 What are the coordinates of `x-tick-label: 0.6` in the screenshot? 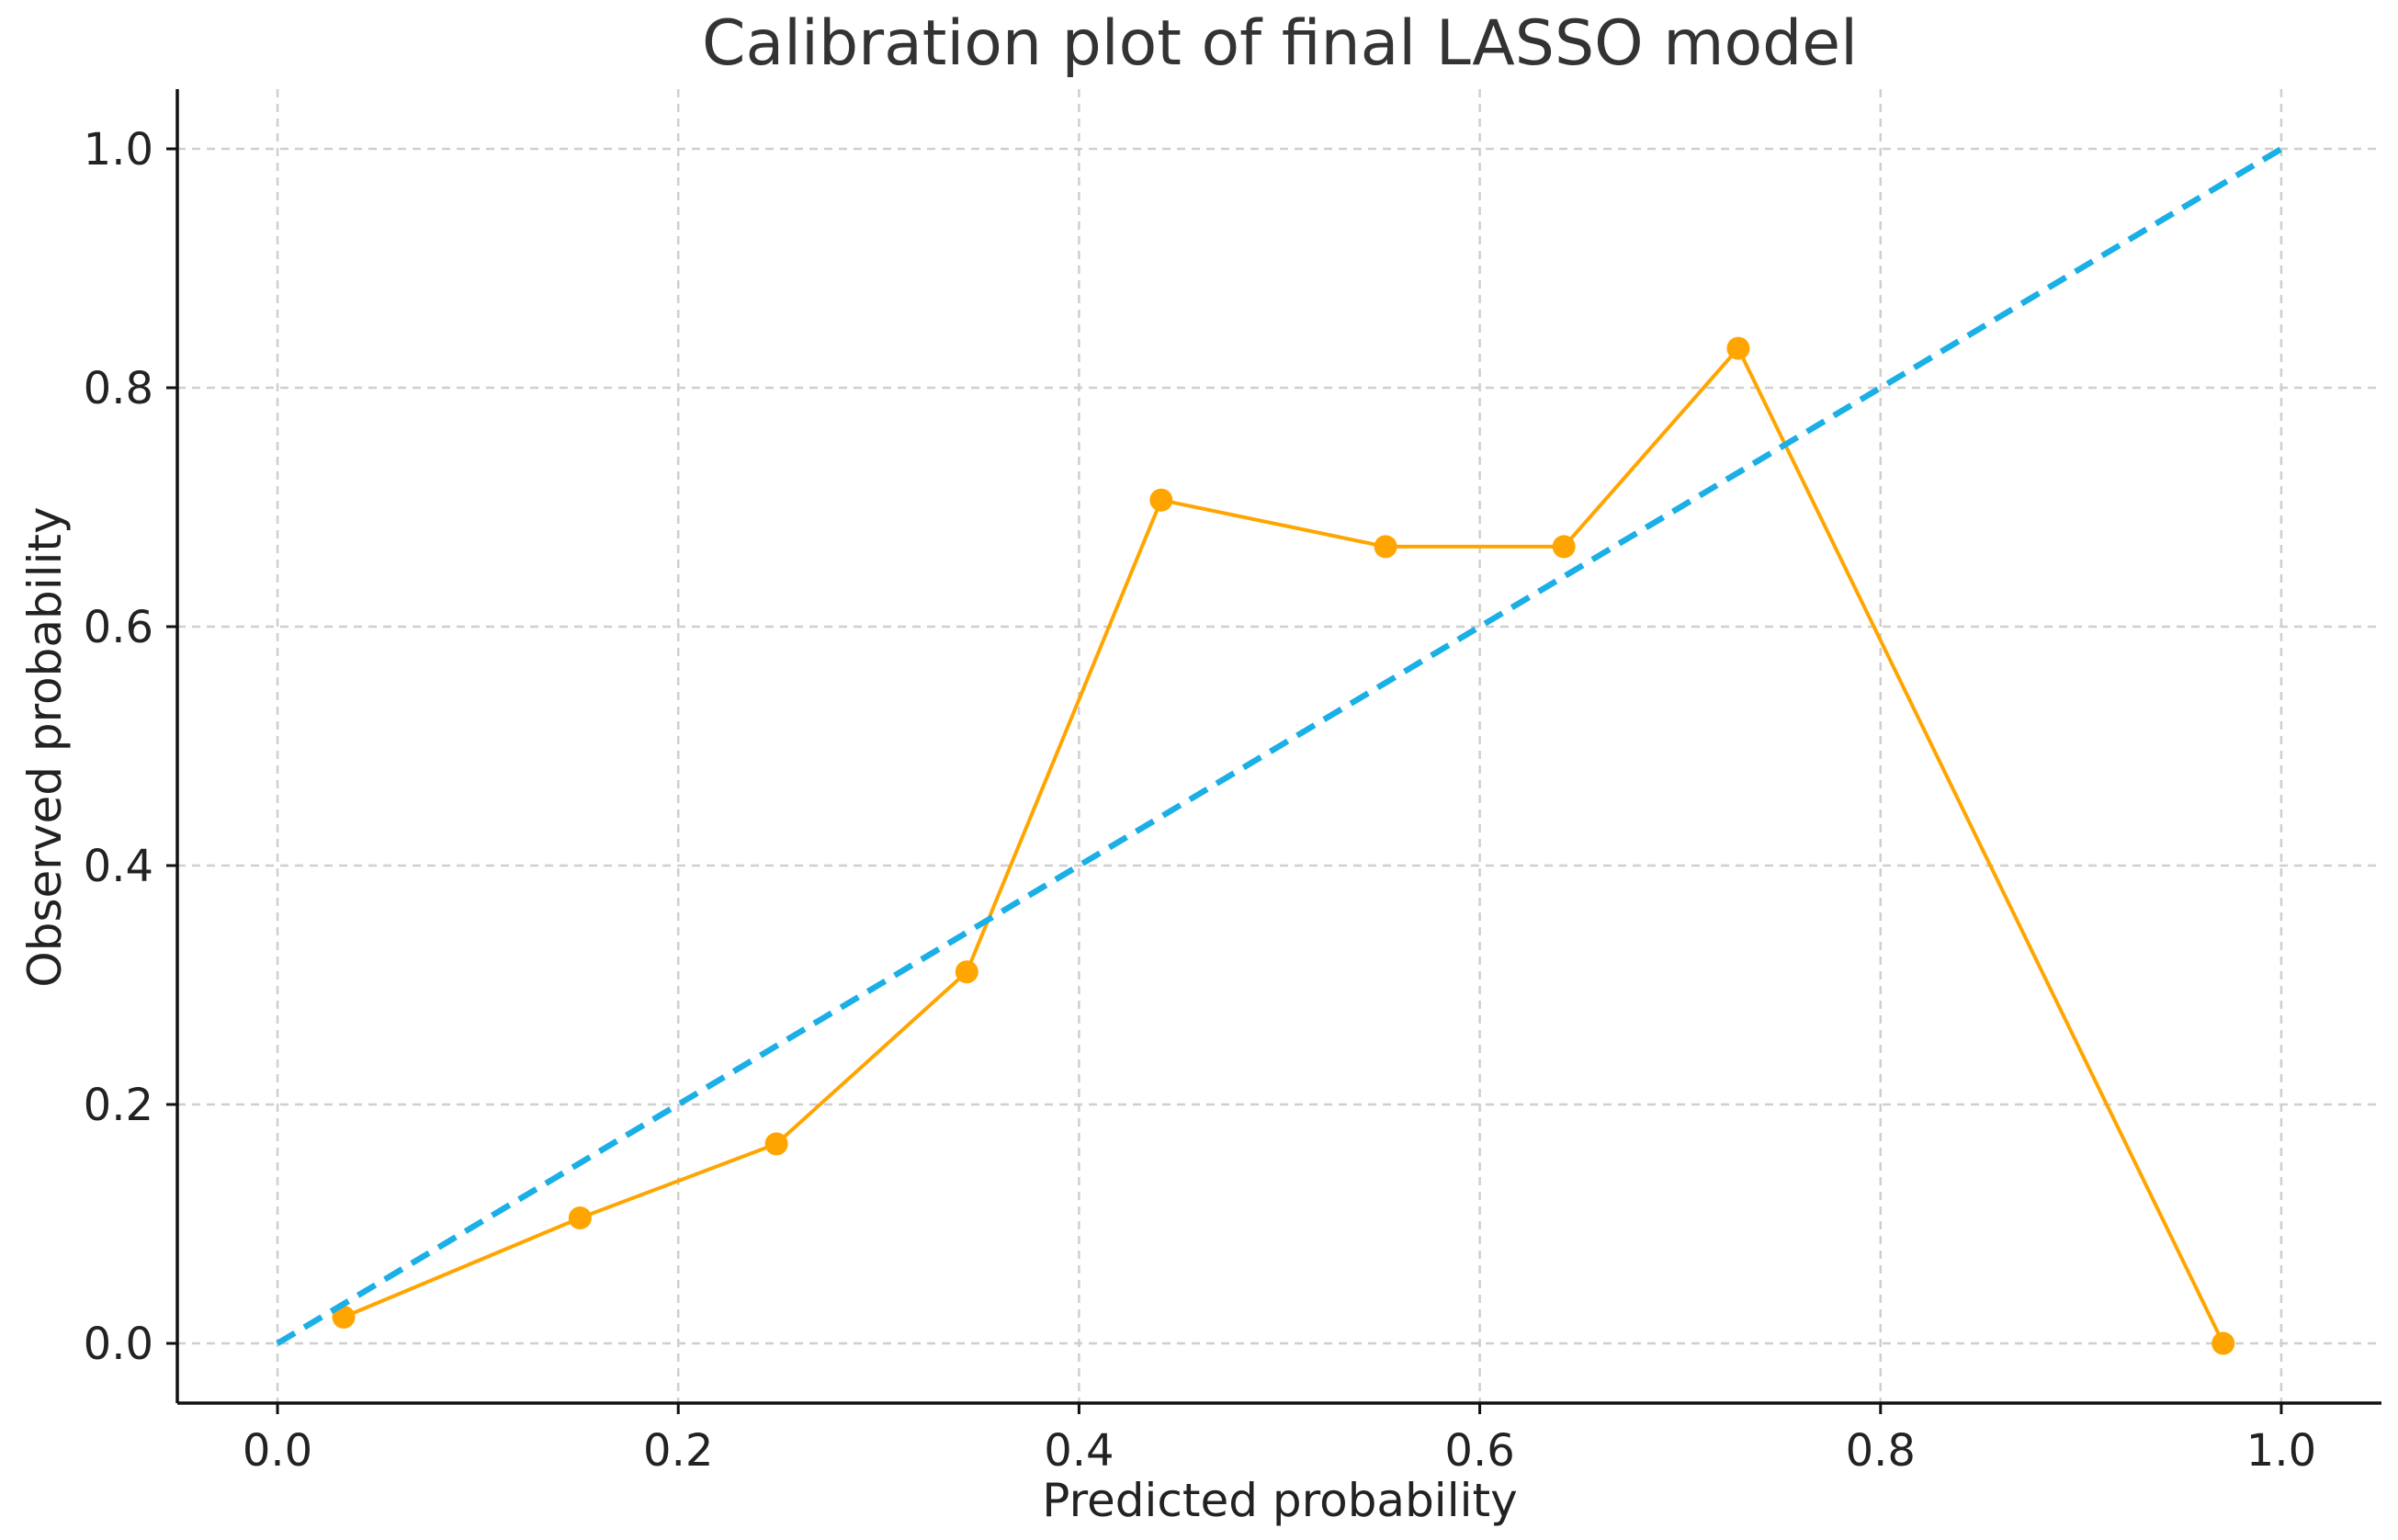 It's located at (1479, 1451).